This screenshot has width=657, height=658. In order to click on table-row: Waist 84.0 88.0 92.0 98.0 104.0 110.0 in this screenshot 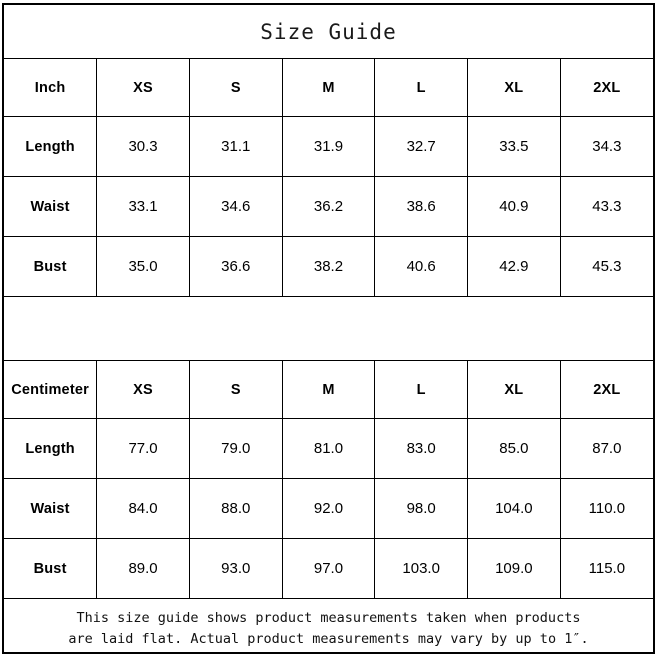, I will do `click(328, 508)`.